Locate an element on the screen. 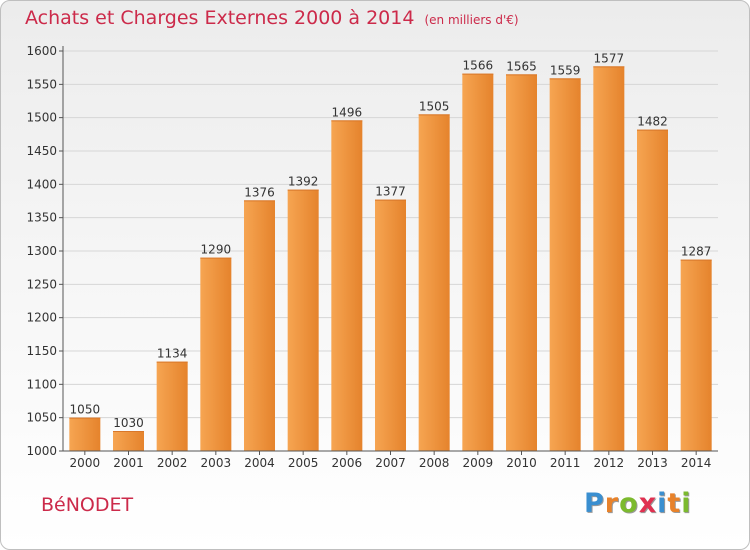 The width and height of the screenshot is (750, 550). y-tick-label: 1600 is located at coordinates (41, 51).